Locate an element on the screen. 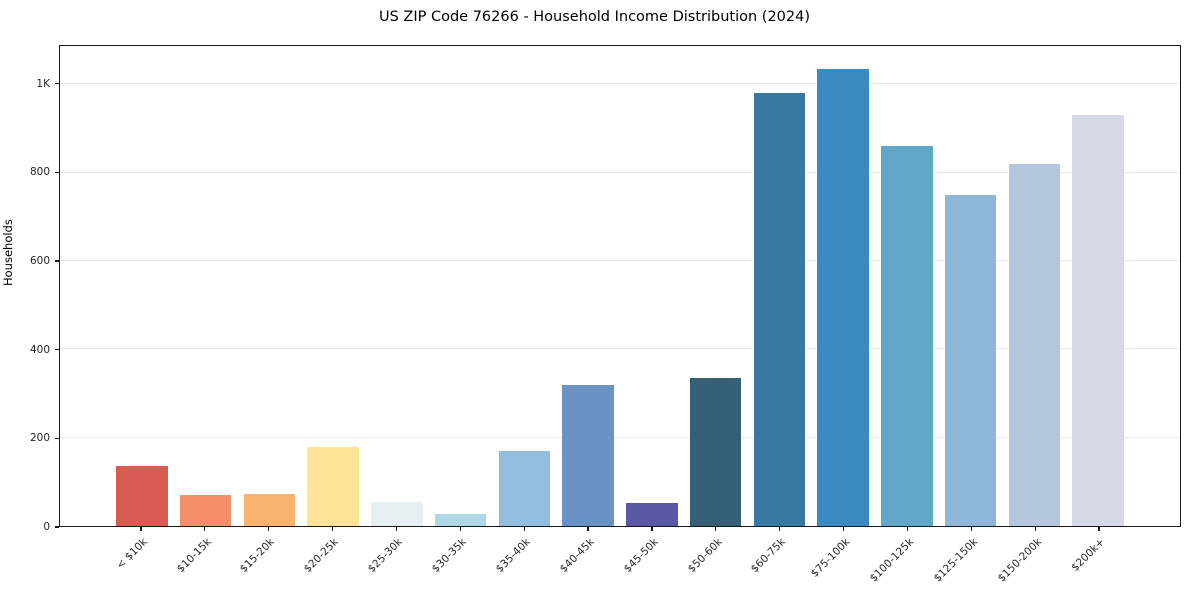  x-tick-label: < $10k is located at coordinates (131, 554).